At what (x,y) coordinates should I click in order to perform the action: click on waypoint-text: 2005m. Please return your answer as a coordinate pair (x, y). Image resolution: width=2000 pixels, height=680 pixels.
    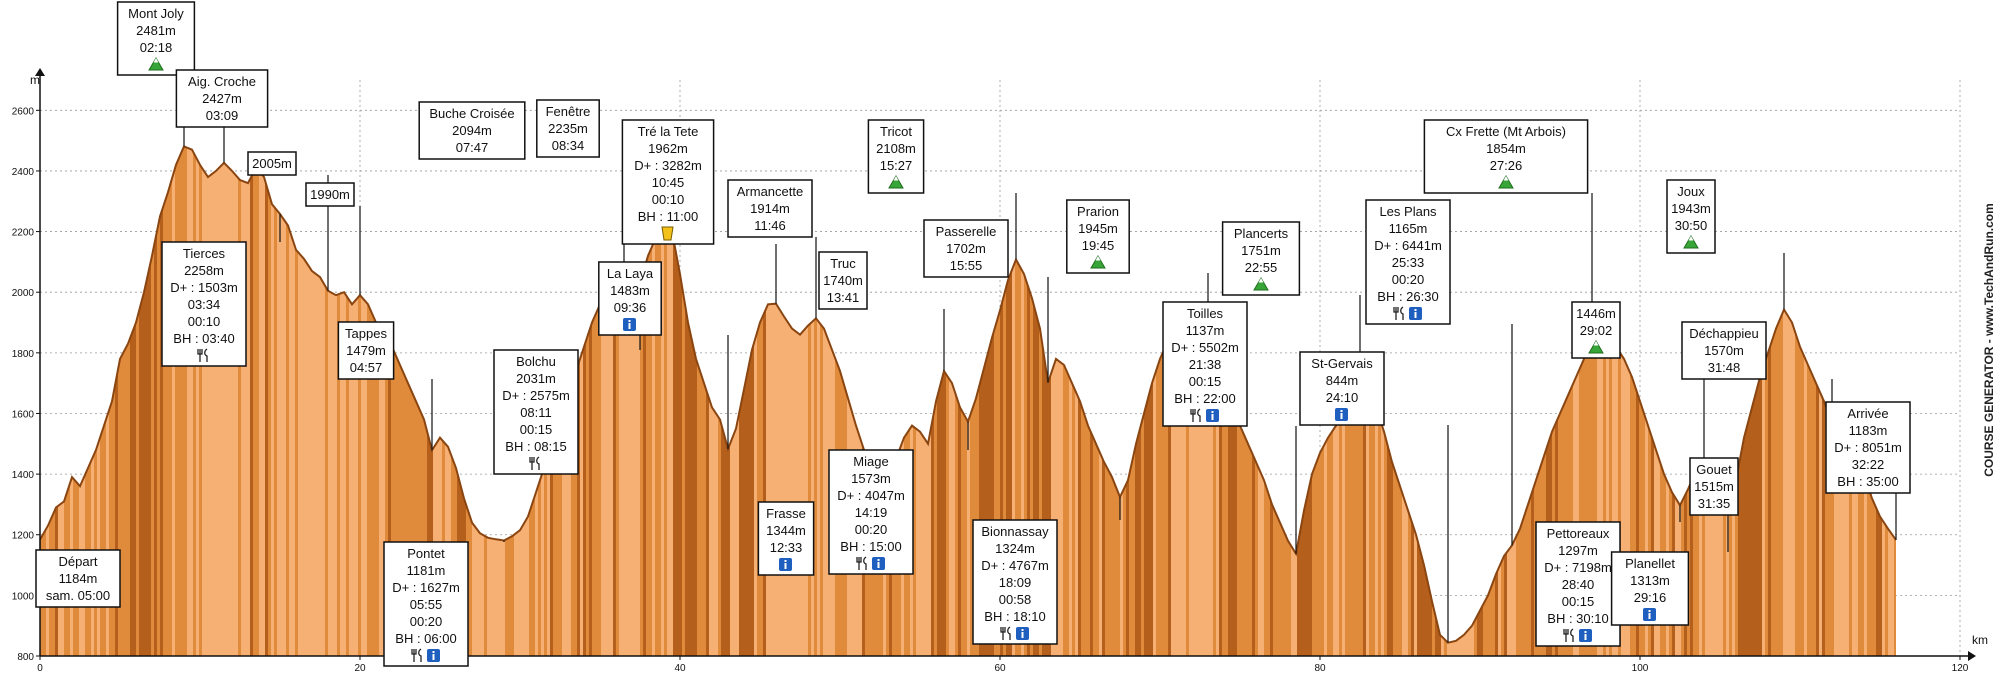
    Looking at the image, I should click on (272, 163).